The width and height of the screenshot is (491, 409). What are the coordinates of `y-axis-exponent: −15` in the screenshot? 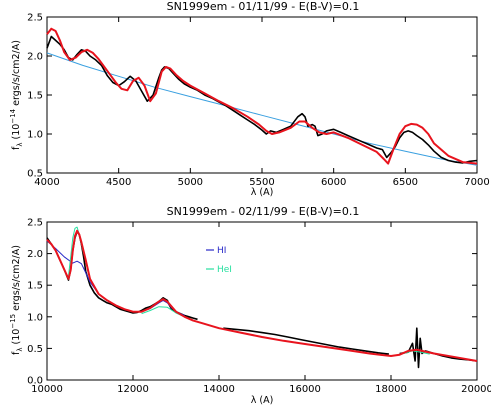 It's located at (13, 321).